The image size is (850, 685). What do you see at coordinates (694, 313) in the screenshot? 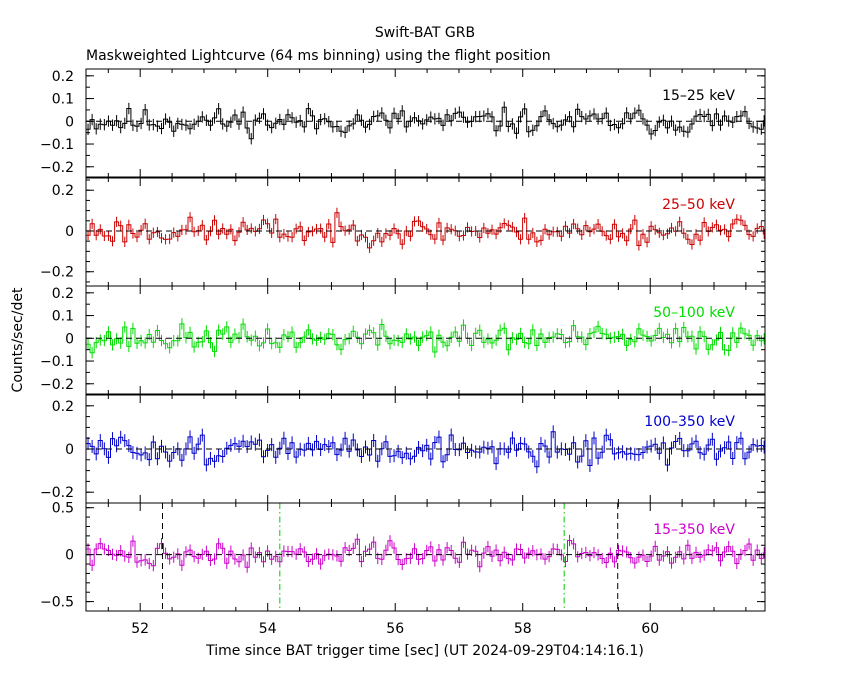
I see `band-label: 50–100 keV` at bounding box center [694, 313].